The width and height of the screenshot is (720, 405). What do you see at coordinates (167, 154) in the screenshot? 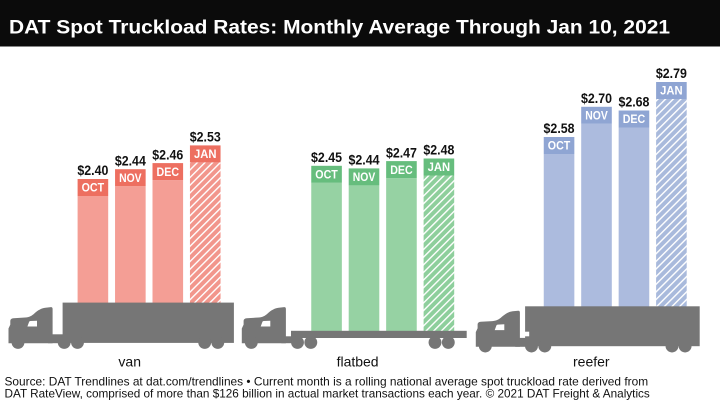
I see `svg-text: $2.46` at bounding box center [167, 154].